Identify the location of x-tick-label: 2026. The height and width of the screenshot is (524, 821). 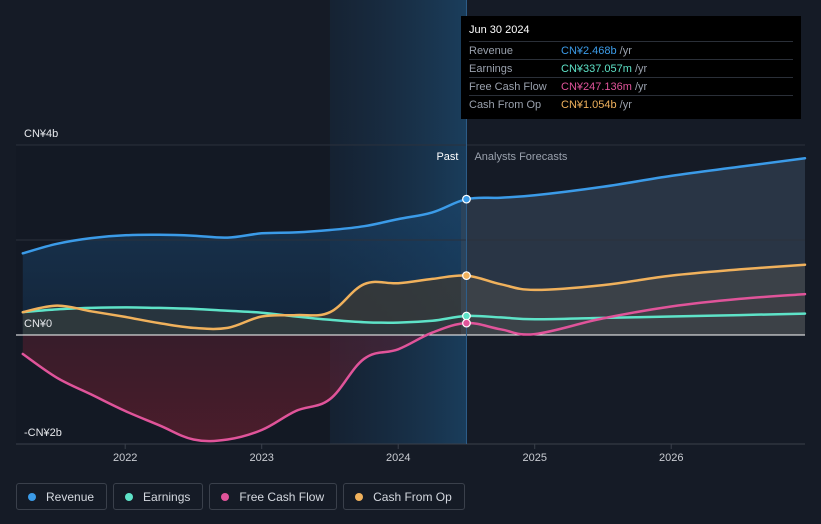
(671, 458).